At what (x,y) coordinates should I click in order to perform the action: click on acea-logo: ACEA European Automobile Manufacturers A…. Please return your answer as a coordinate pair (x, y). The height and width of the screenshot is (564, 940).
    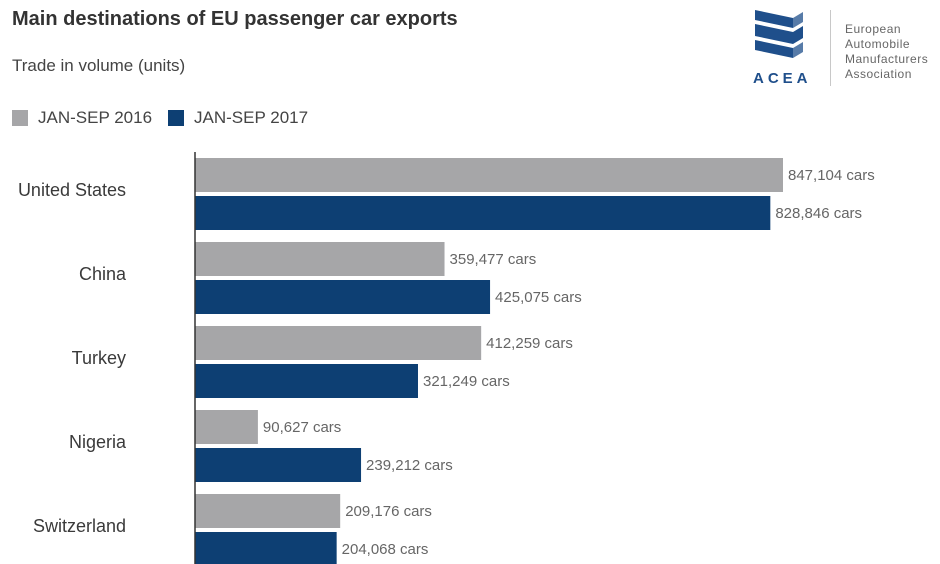
    Looking at the image, I should click on (840, 48).